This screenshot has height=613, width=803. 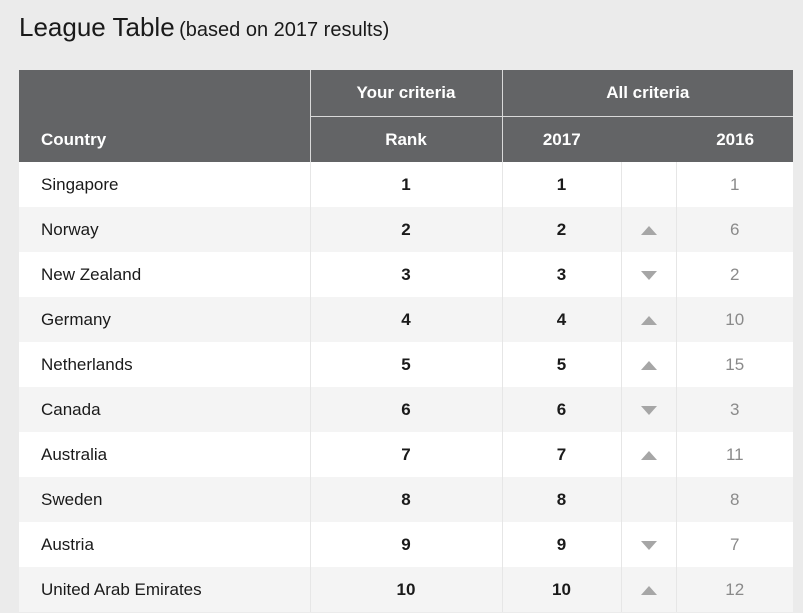 I want to click on rank-cell: 9, so click(x=405, y=544).